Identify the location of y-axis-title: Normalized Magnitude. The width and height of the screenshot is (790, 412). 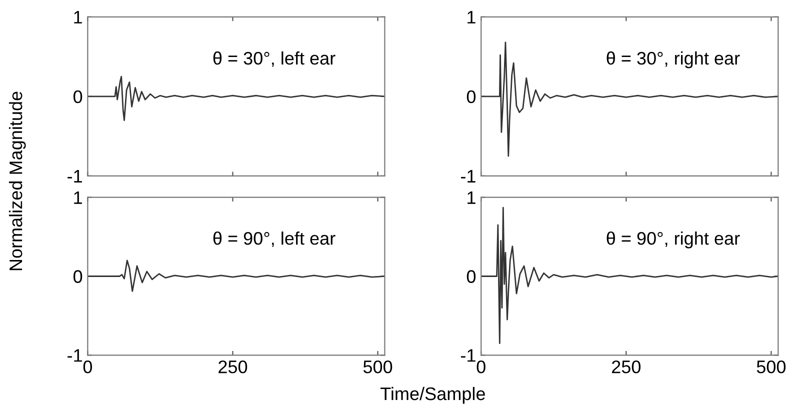
(17, 181).